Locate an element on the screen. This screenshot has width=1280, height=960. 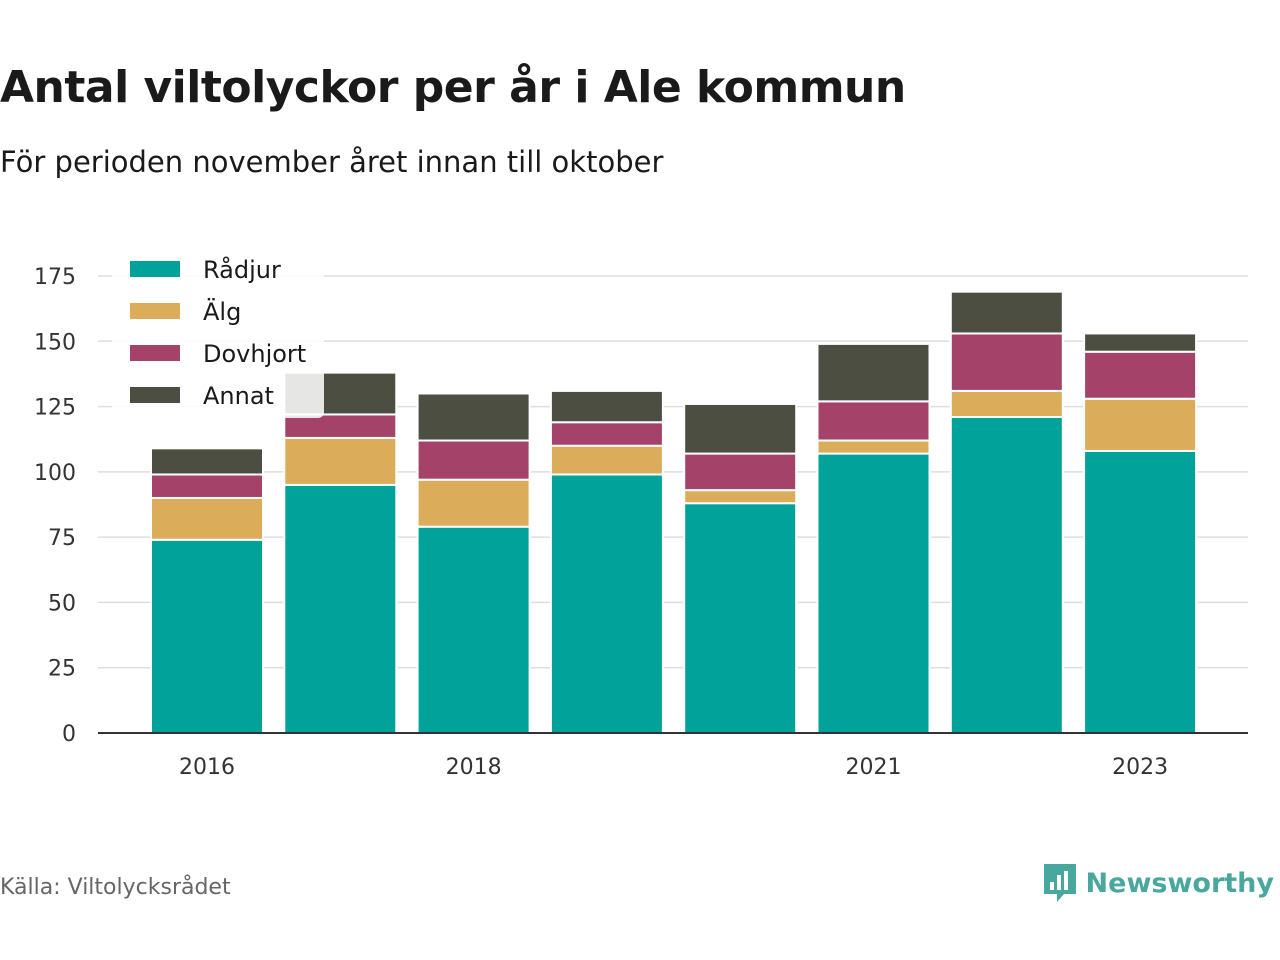
y-tick-label: 100 is located at coordinates (55, 473).